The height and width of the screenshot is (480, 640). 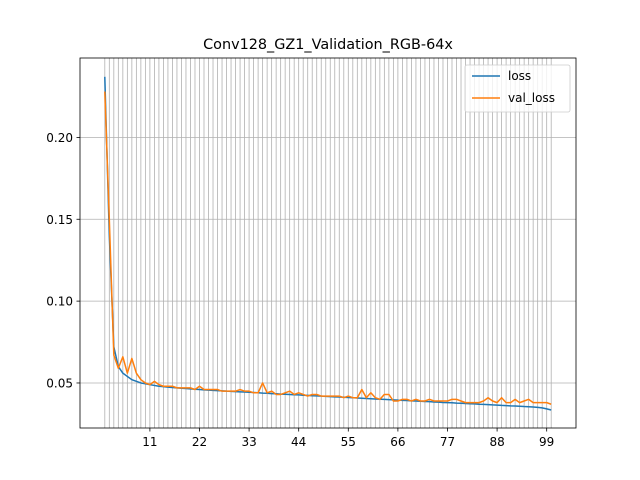 What do you see at coordinates (298, 442) in the screenshot?
I see `x-tick-label: 44` at bounding box center [298, 442].